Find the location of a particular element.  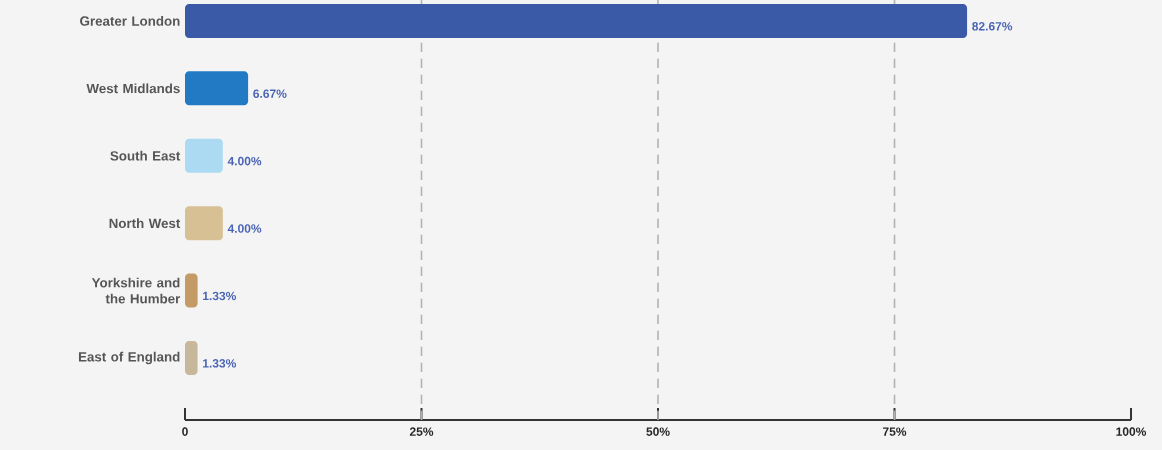

x-tick-label: 0 is located at coordinates (185, 431).